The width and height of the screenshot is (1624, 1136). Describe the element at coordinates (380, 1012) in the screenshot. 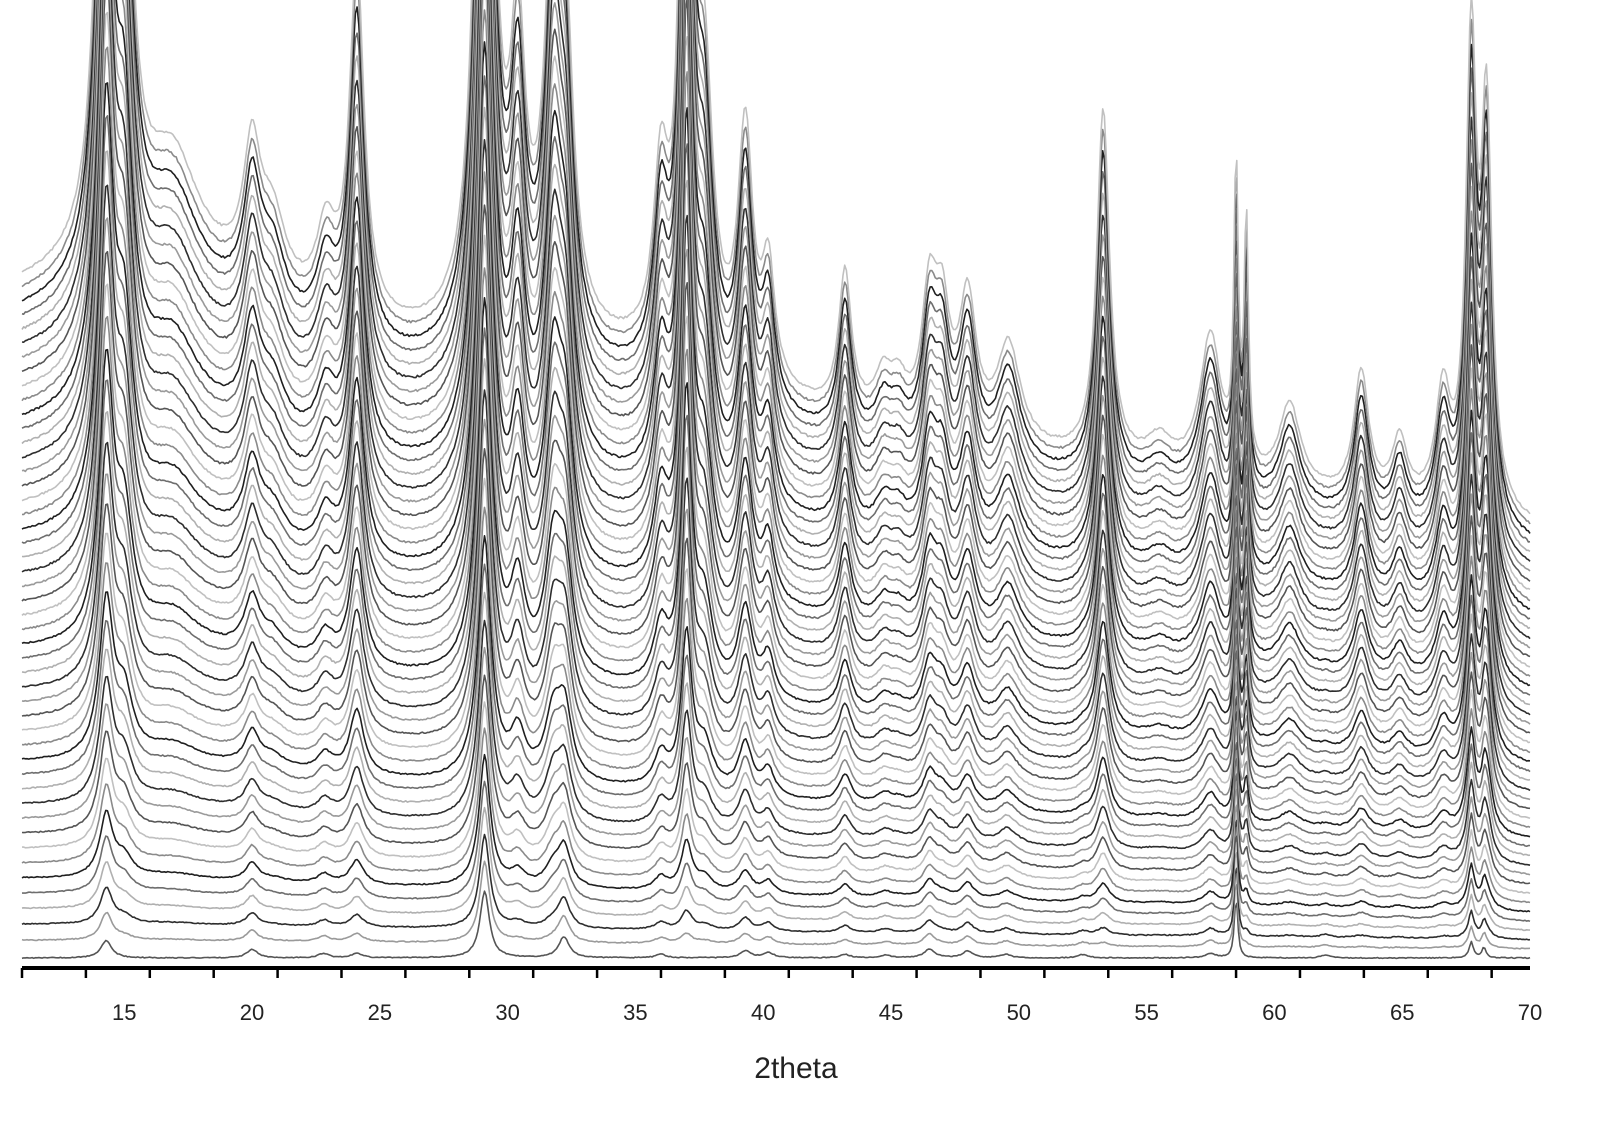

I see `x-tick-label: 25` at that location.